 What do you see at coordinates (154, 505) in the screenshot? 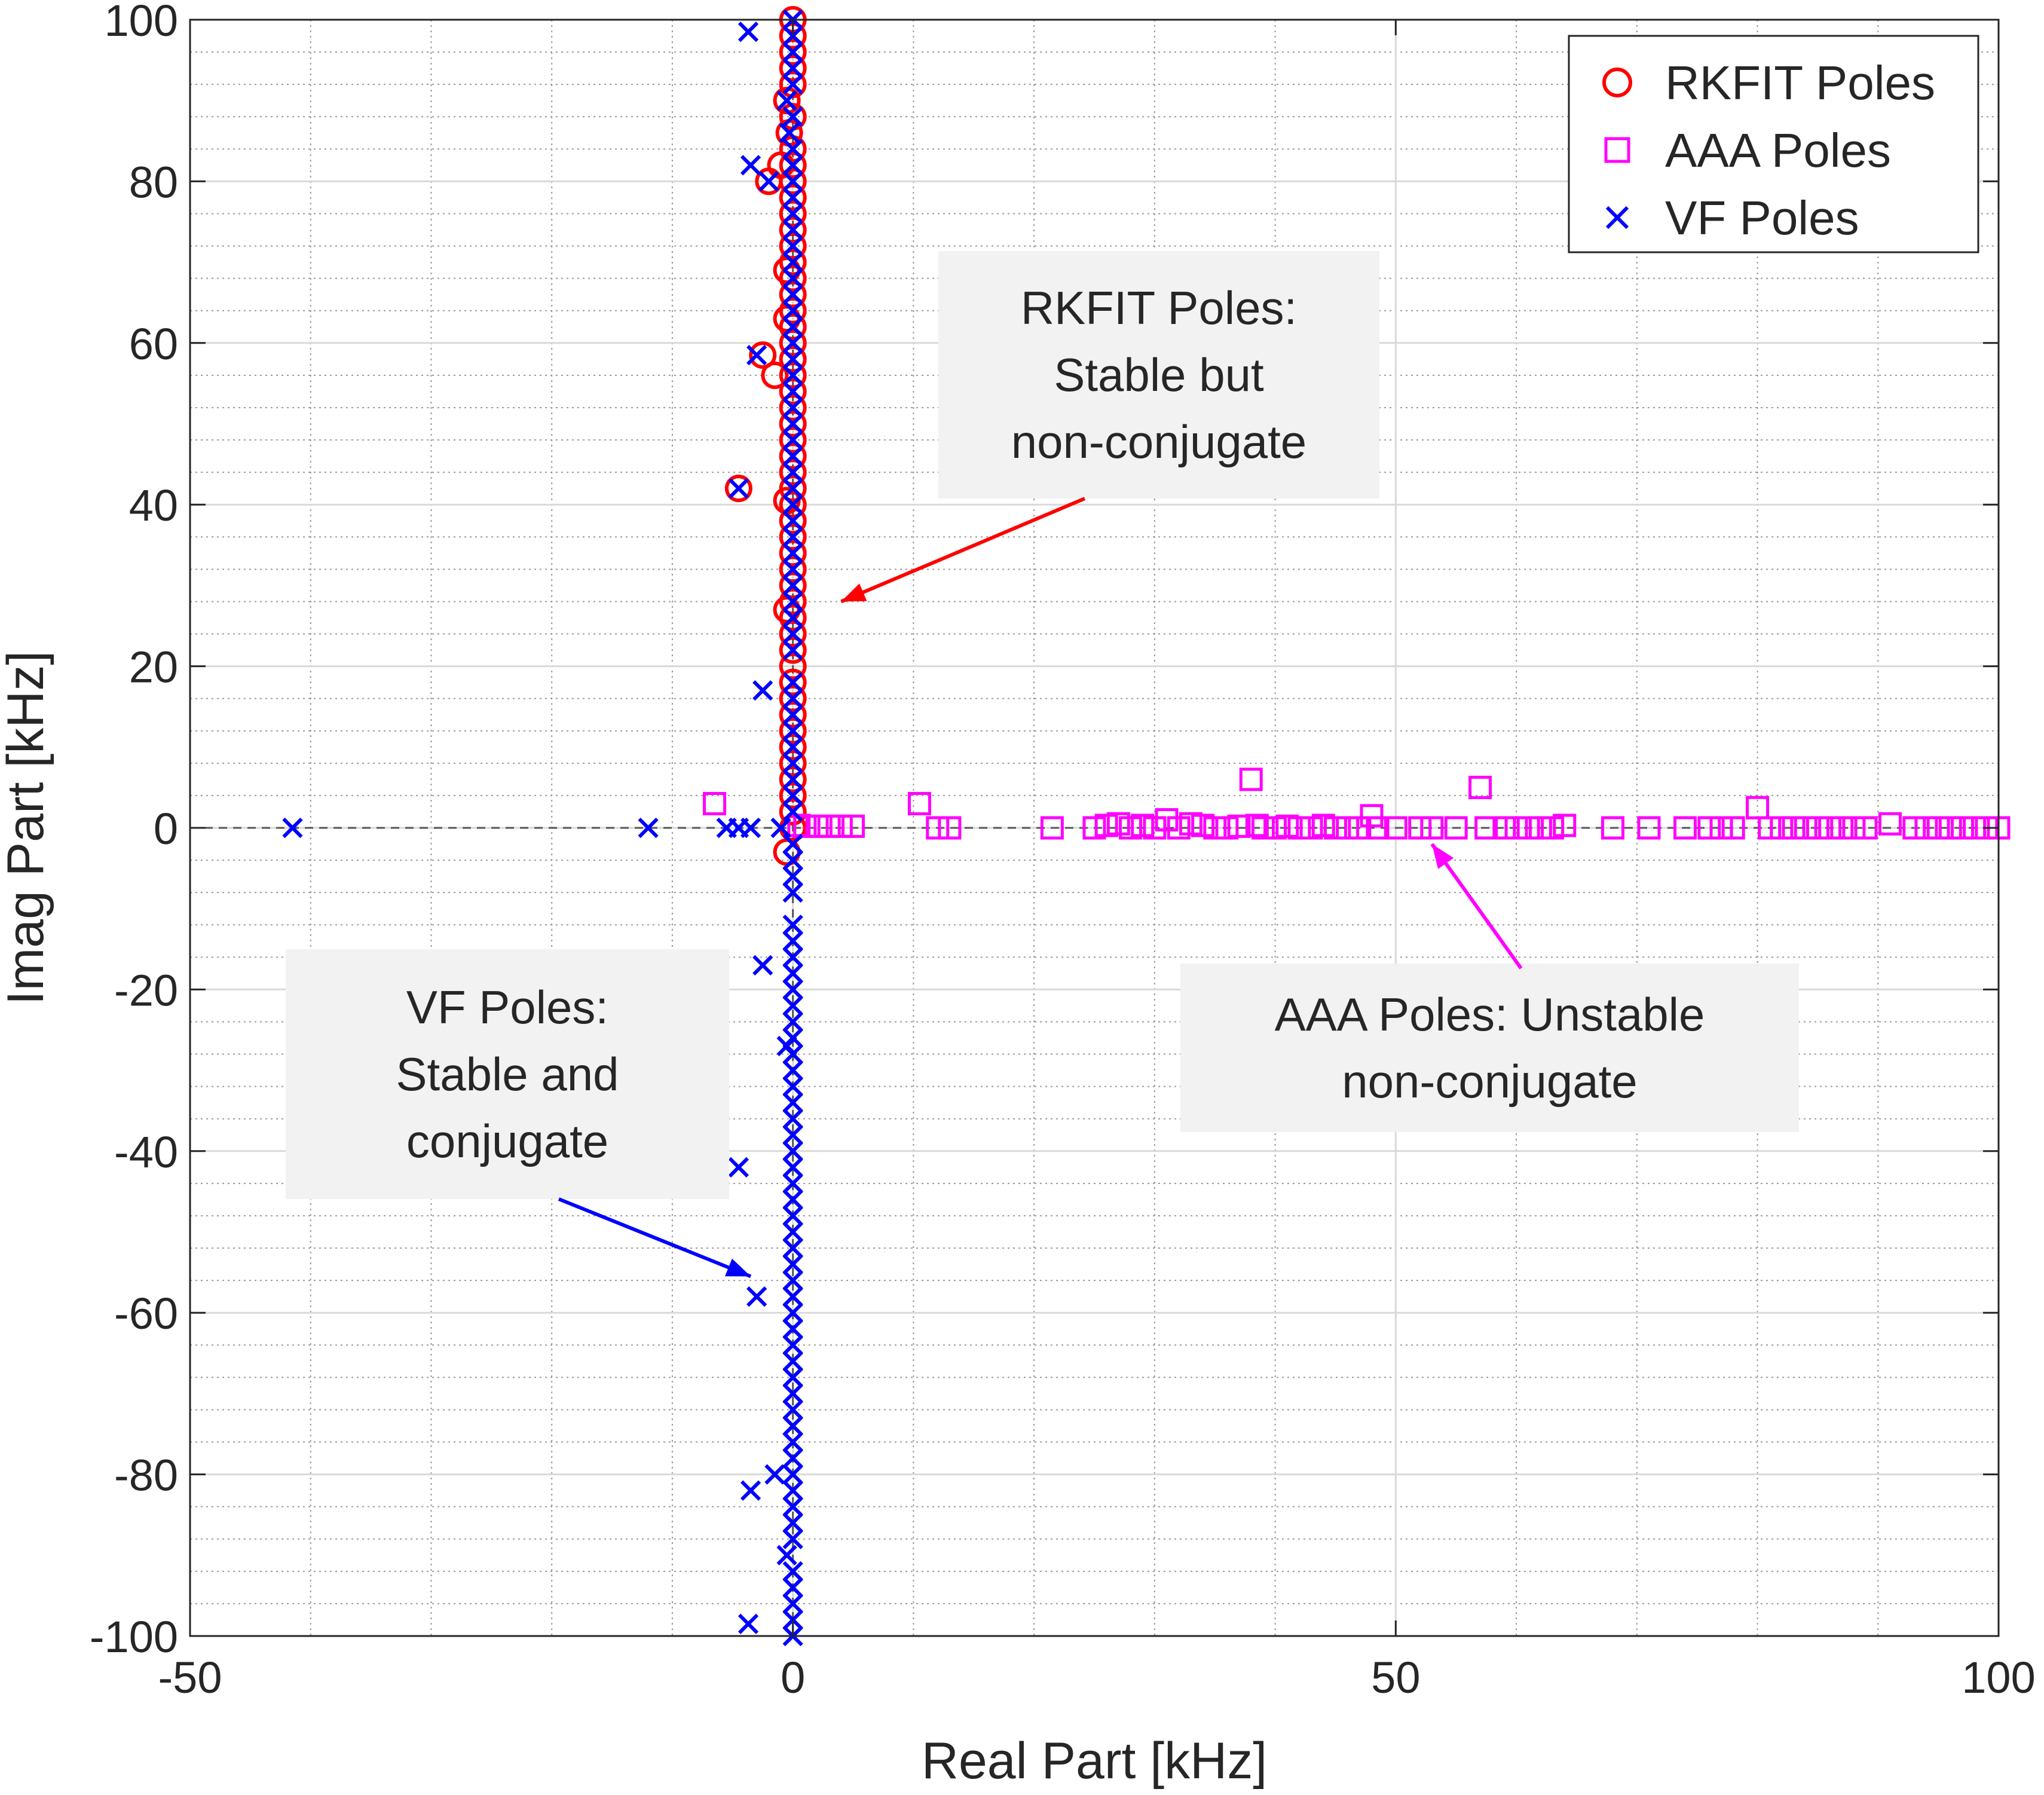
I see `y-tick-label: 40` at bounding box center [154, 505].